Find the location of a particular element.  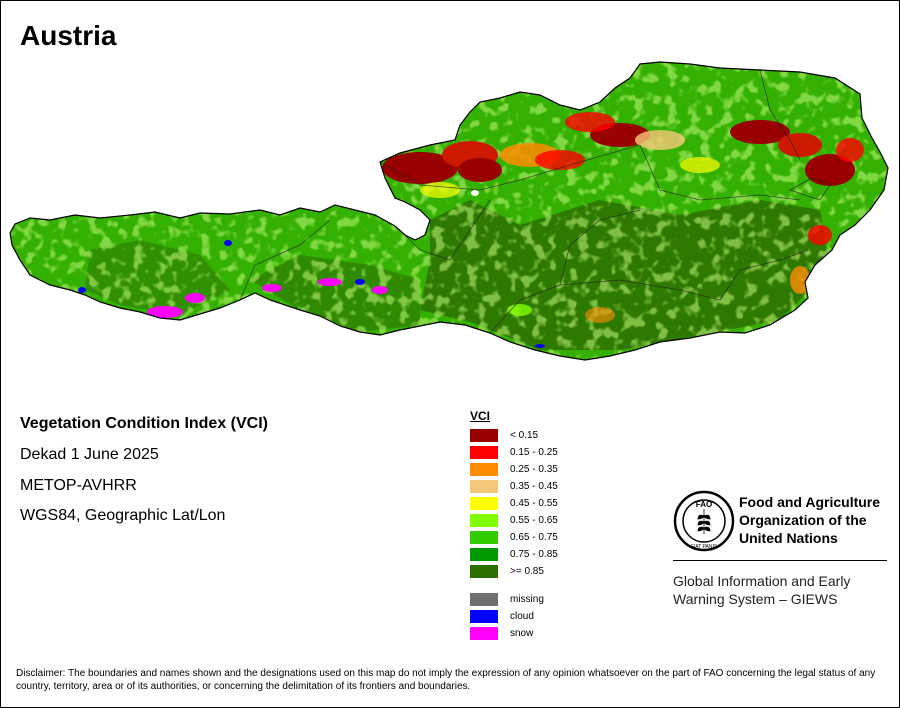

legend-label: snow is located at coordinates (522, 633).